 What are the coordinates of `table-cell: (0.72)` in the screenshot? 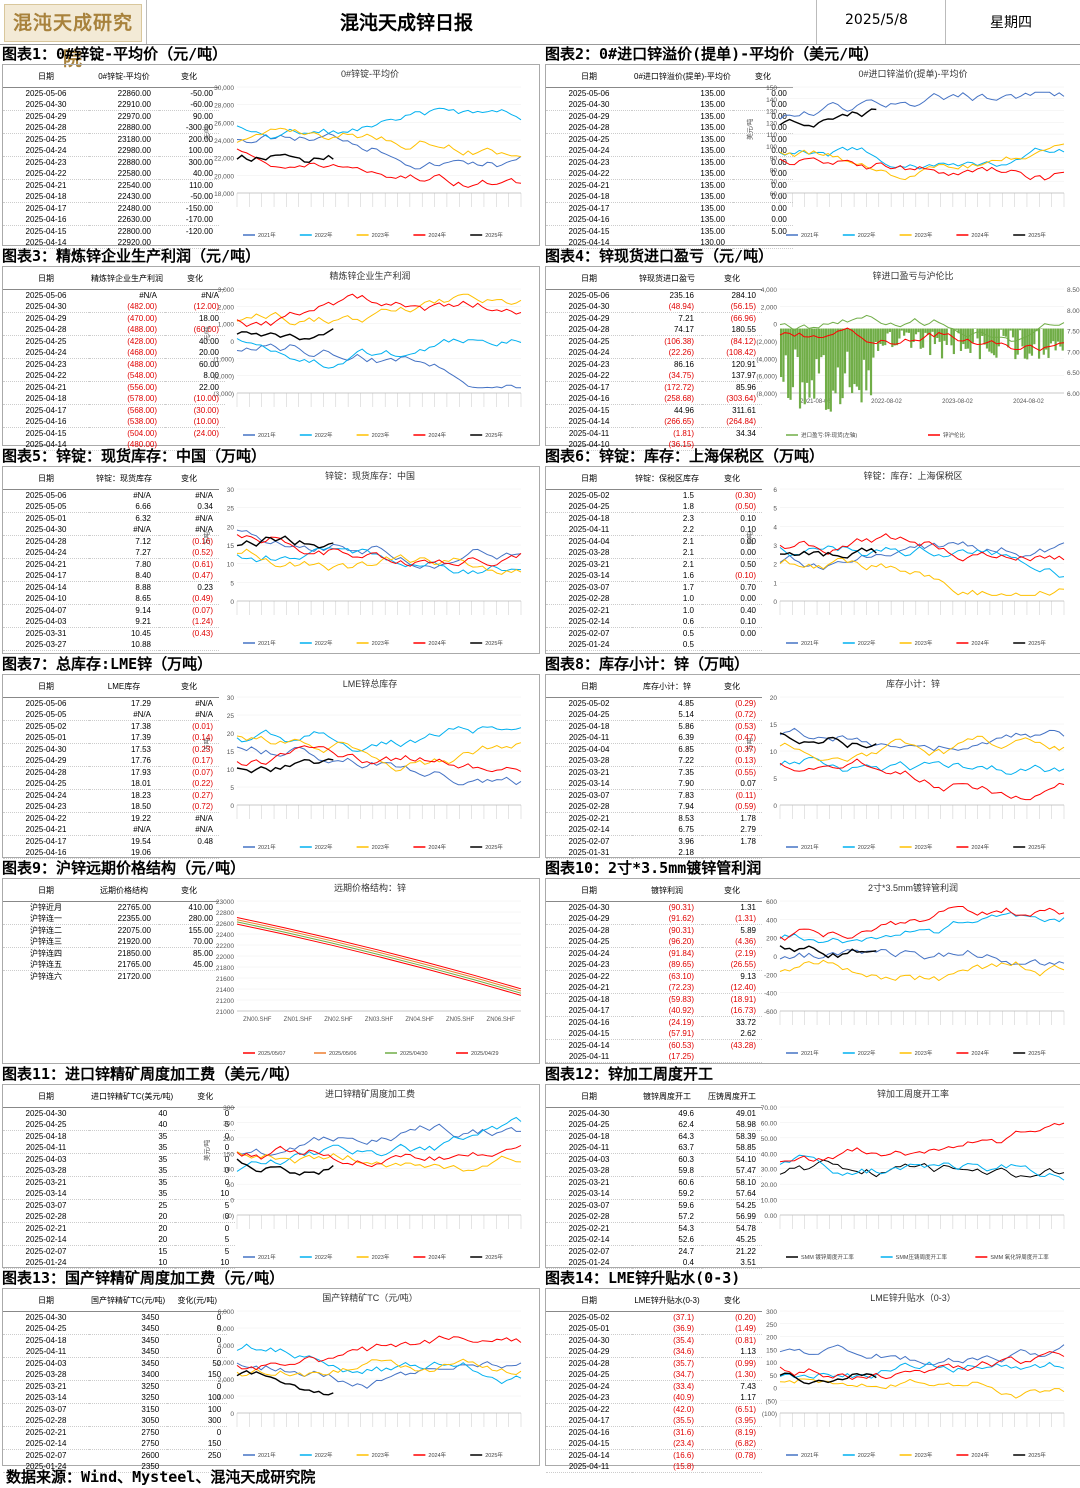 It's located at (189, 807).